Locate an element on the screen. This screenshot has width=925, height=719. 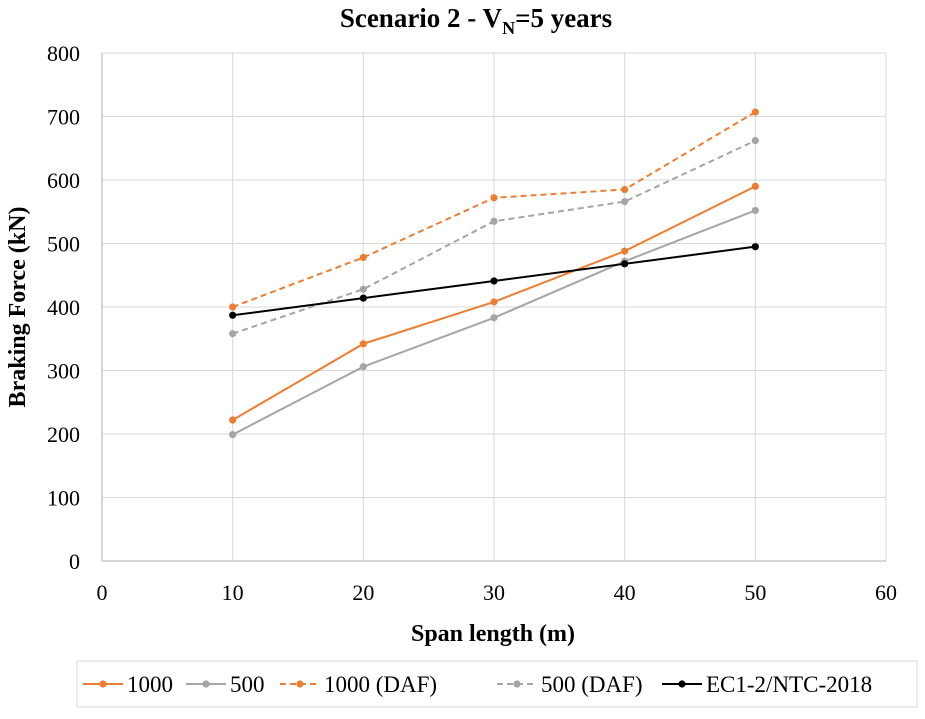
legend-item-1000: 1000 is located at coordinates (128, 684).